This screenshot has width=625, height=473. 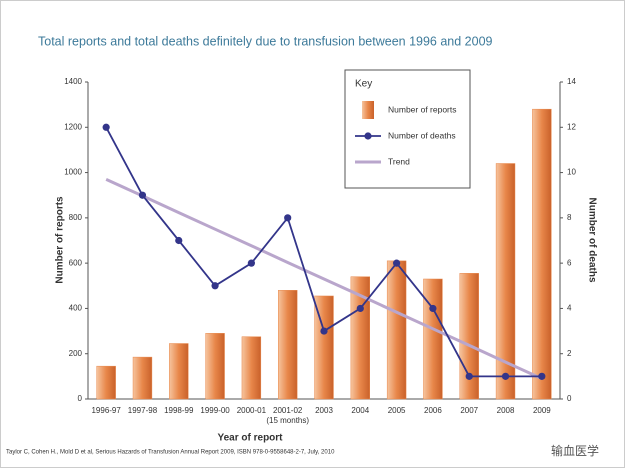 What do you see at coordinates (76, 308) in the screenshot?
I see `y-tick-label: 400` at bounding box center [76, 308].